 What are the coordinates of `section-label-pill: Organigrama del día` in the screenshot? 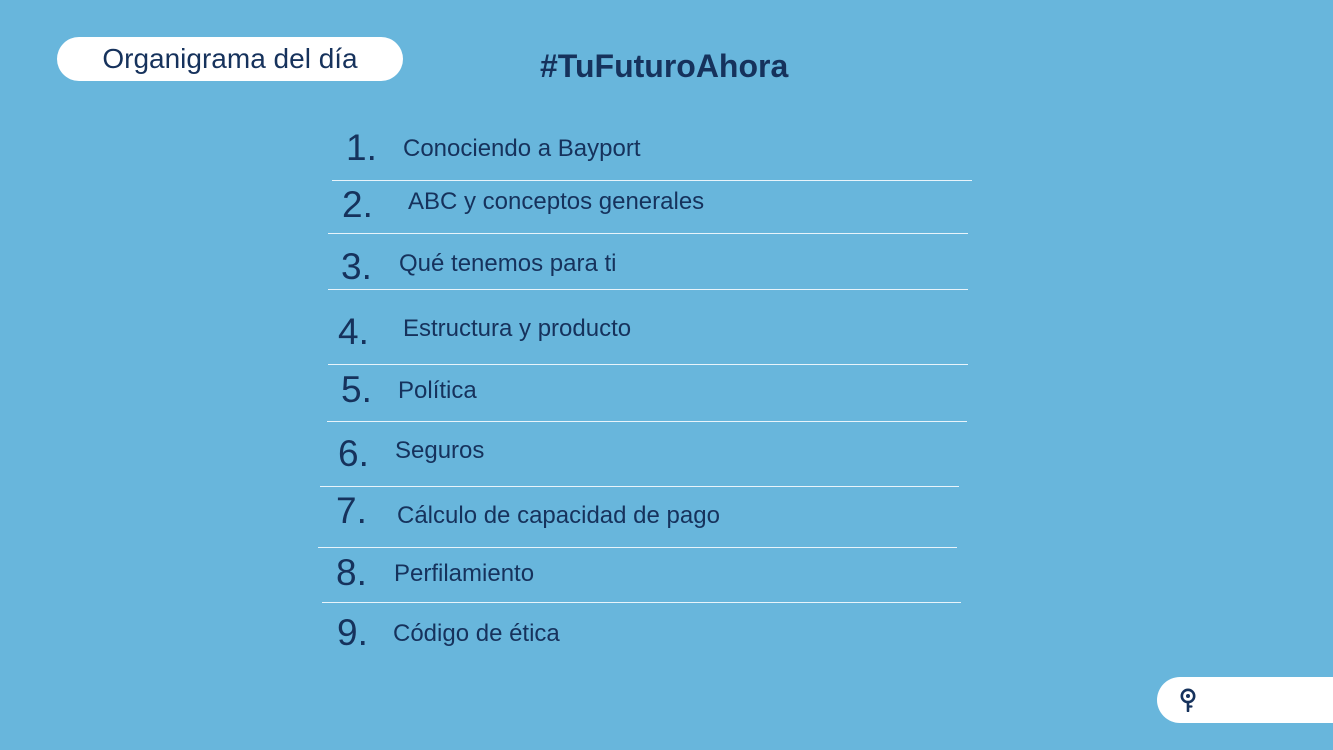 It's located at (230, 59).